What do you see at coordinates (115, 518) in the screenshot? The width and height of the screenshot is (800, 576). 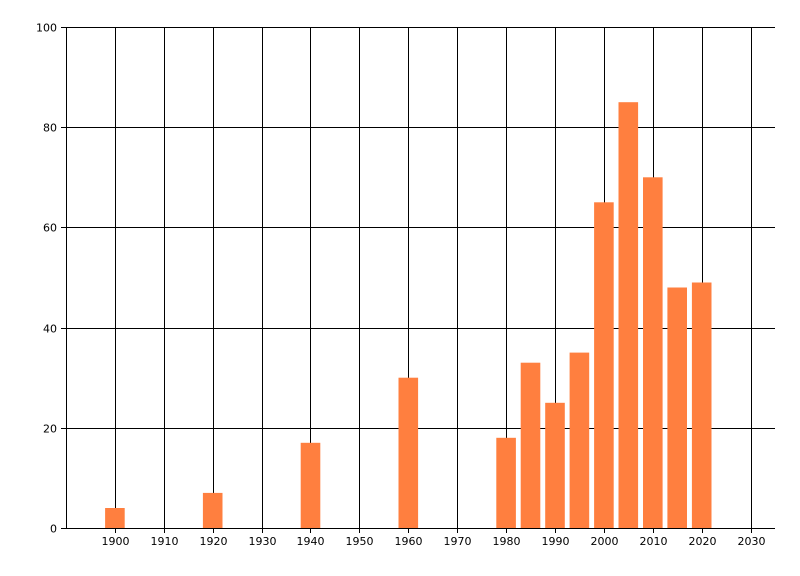 I see `bar-1900` at bounding box center [115, 518].